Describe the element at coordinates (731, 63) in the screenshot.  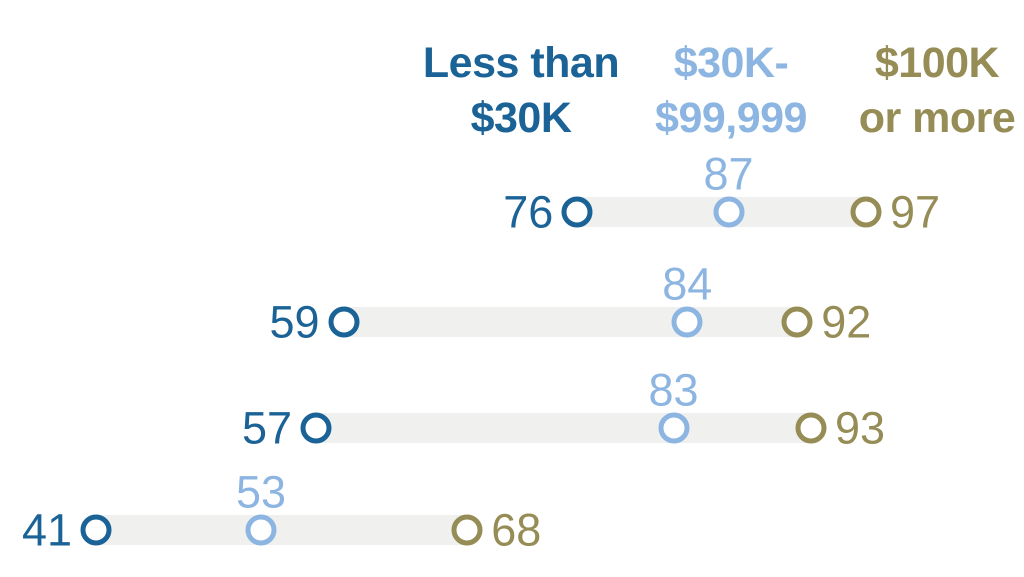
I see `legend-label-line: $30K-` at that location.